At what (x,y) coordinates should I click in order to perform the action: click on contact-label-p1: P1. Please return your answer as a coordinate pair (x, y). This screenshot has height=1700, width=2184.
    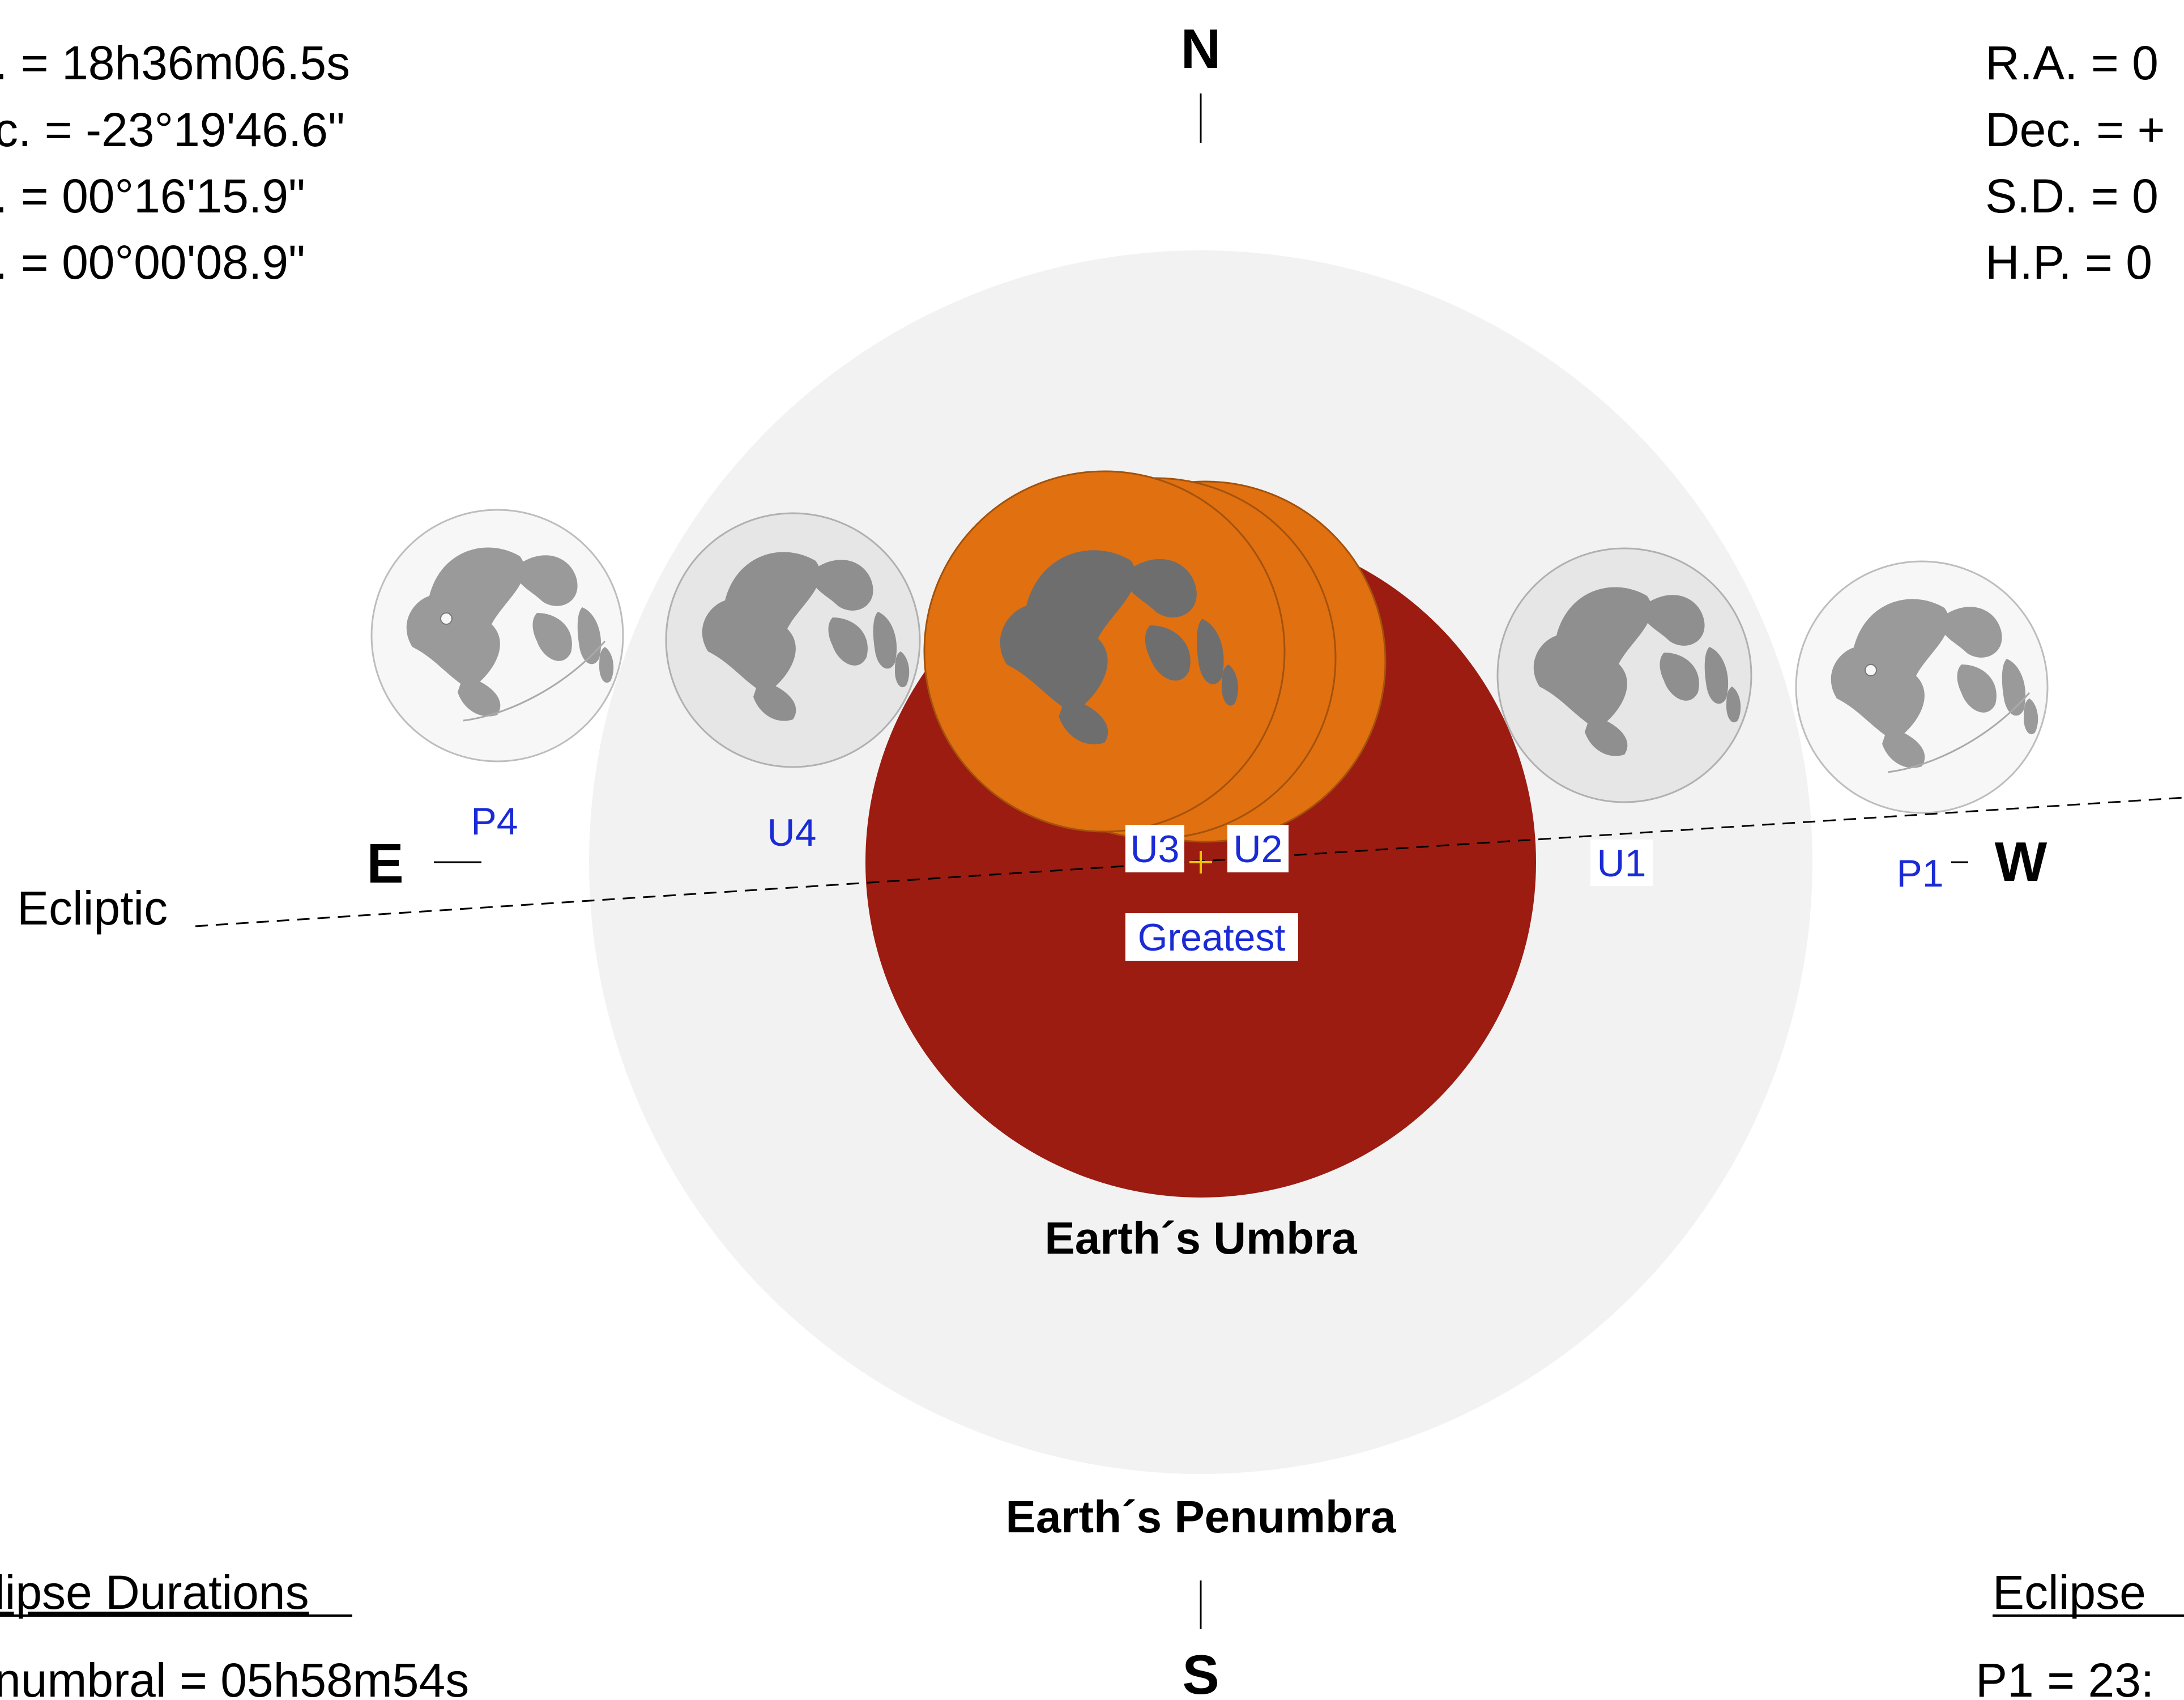
    Looking at the image, I should click on (1919, 873).